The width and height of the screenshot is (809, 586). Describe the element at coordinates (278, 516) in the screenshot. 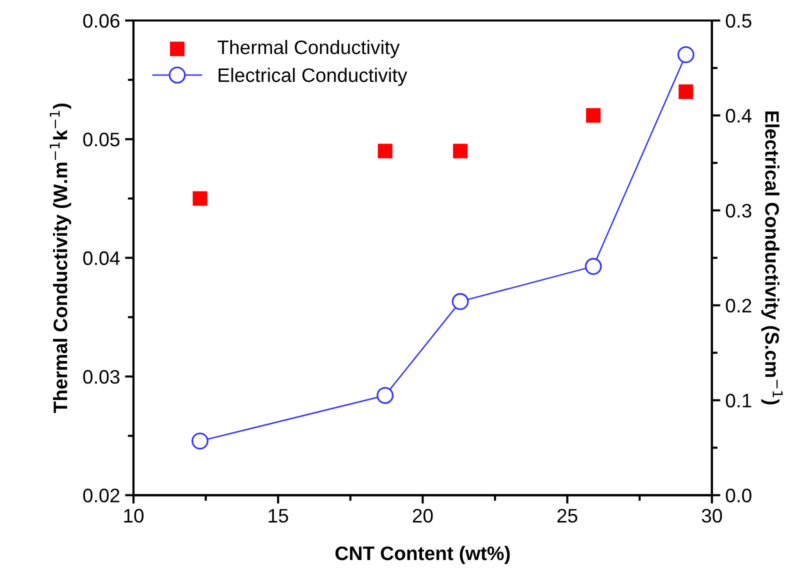

I see `x-tick-label: 15` at that location.